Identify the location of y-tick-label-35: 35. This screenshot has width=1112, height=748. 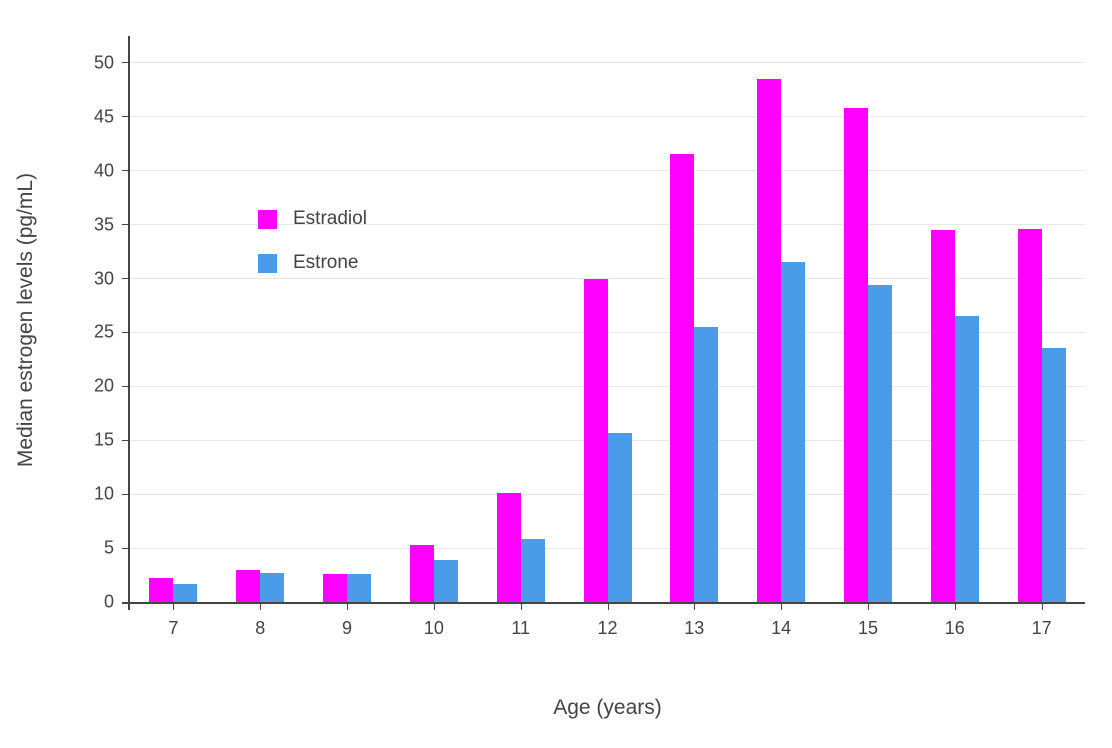
(103, 224).